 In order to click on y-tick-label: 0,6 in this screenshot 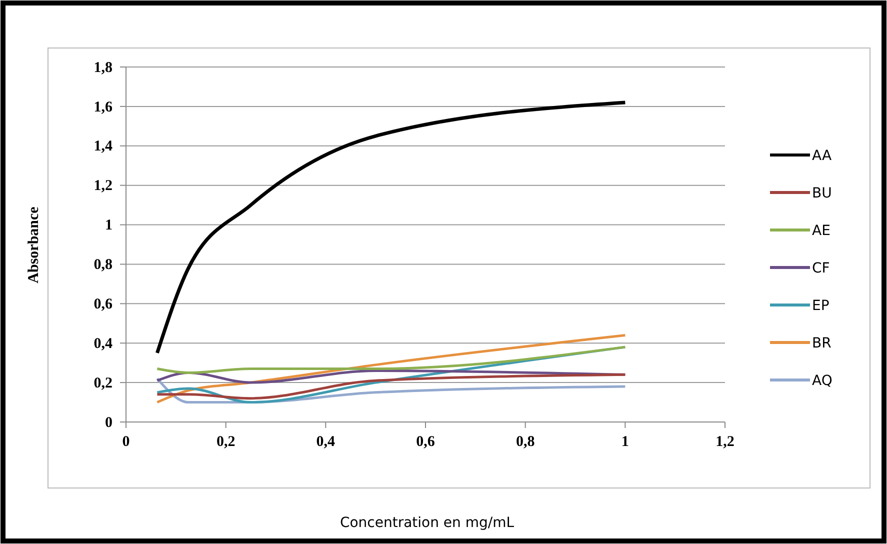, I will do `click(103, 304)`.